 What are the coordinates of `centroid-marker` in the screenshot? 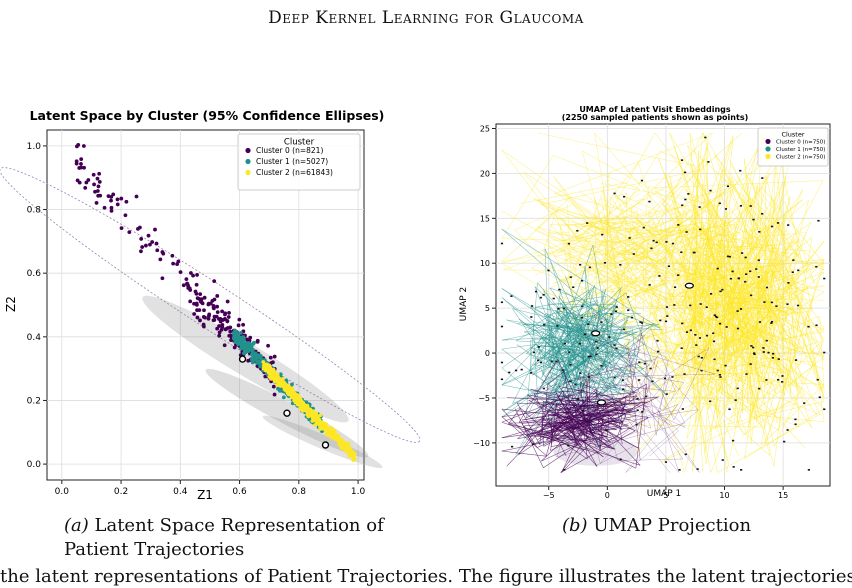 It's located at (689, 285).